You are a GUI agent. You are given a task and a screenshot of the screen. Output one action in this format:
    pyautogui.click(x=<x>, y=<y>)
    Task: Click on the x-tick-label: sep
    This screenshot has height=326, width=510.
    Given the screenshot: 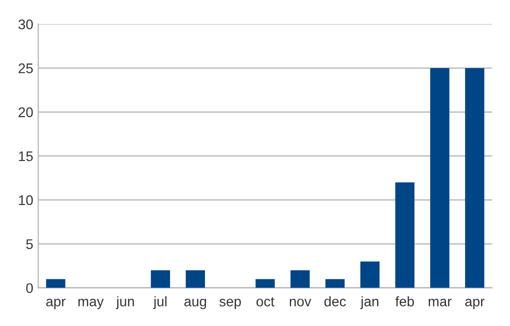 What is the action you would take?
    pyautogui.click(x=230, y=304)
    